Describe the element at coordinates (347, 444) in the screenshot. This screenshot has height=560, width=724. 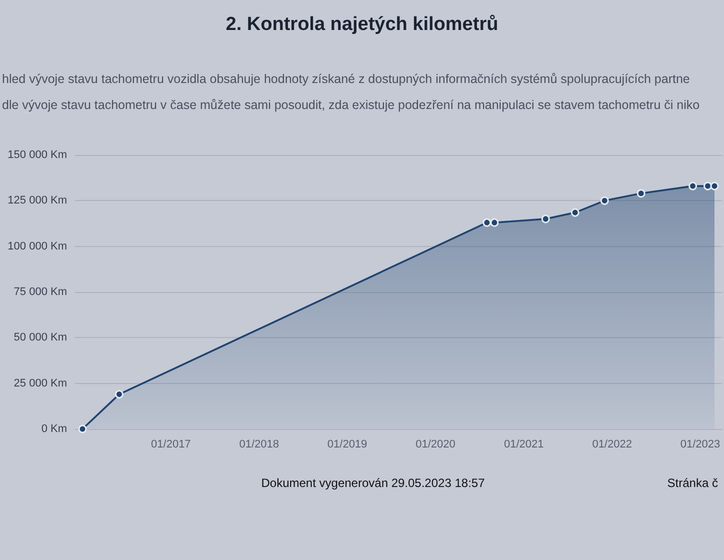
I see `x-tick-label: 01/2019` at that location.